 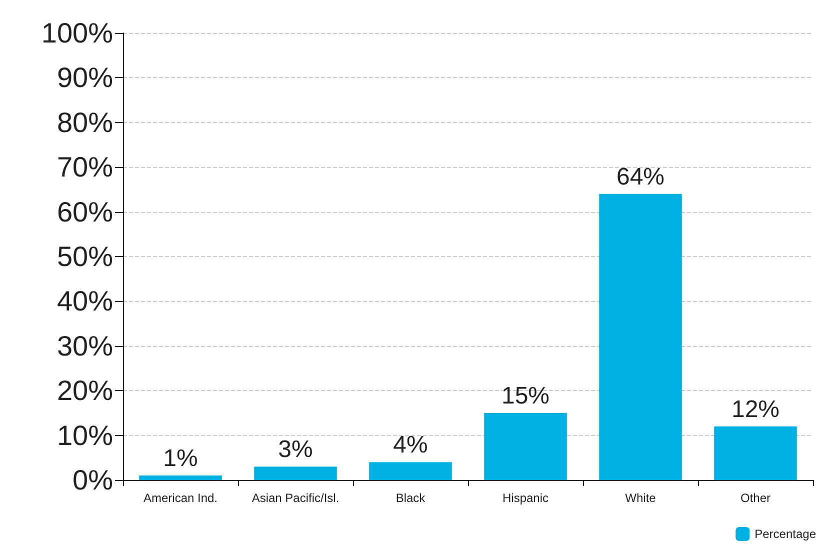 I want to click on y-tick-label: 20%, so click(x=84, y=390).